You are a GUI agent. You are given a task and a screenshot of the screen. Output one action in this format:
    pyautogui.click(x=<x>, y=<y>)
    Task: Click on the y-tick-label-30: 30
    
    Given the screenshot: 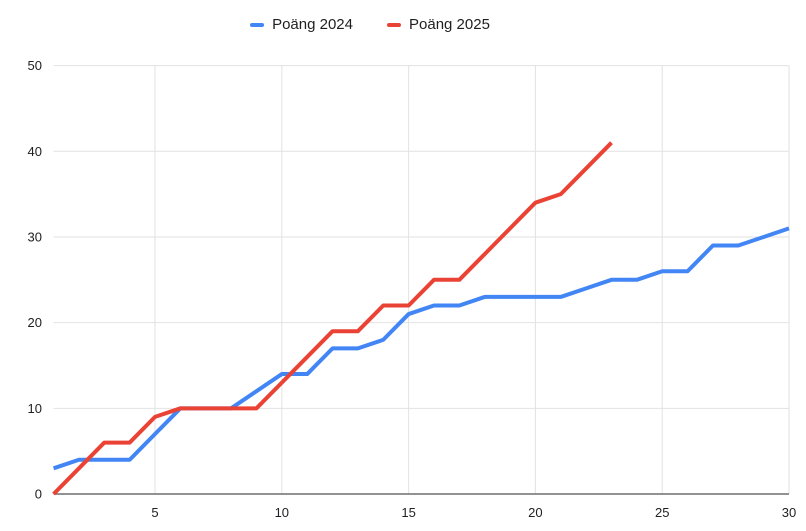 What is the action you would take?
    pyautogui.click(x=35, y=236)
    